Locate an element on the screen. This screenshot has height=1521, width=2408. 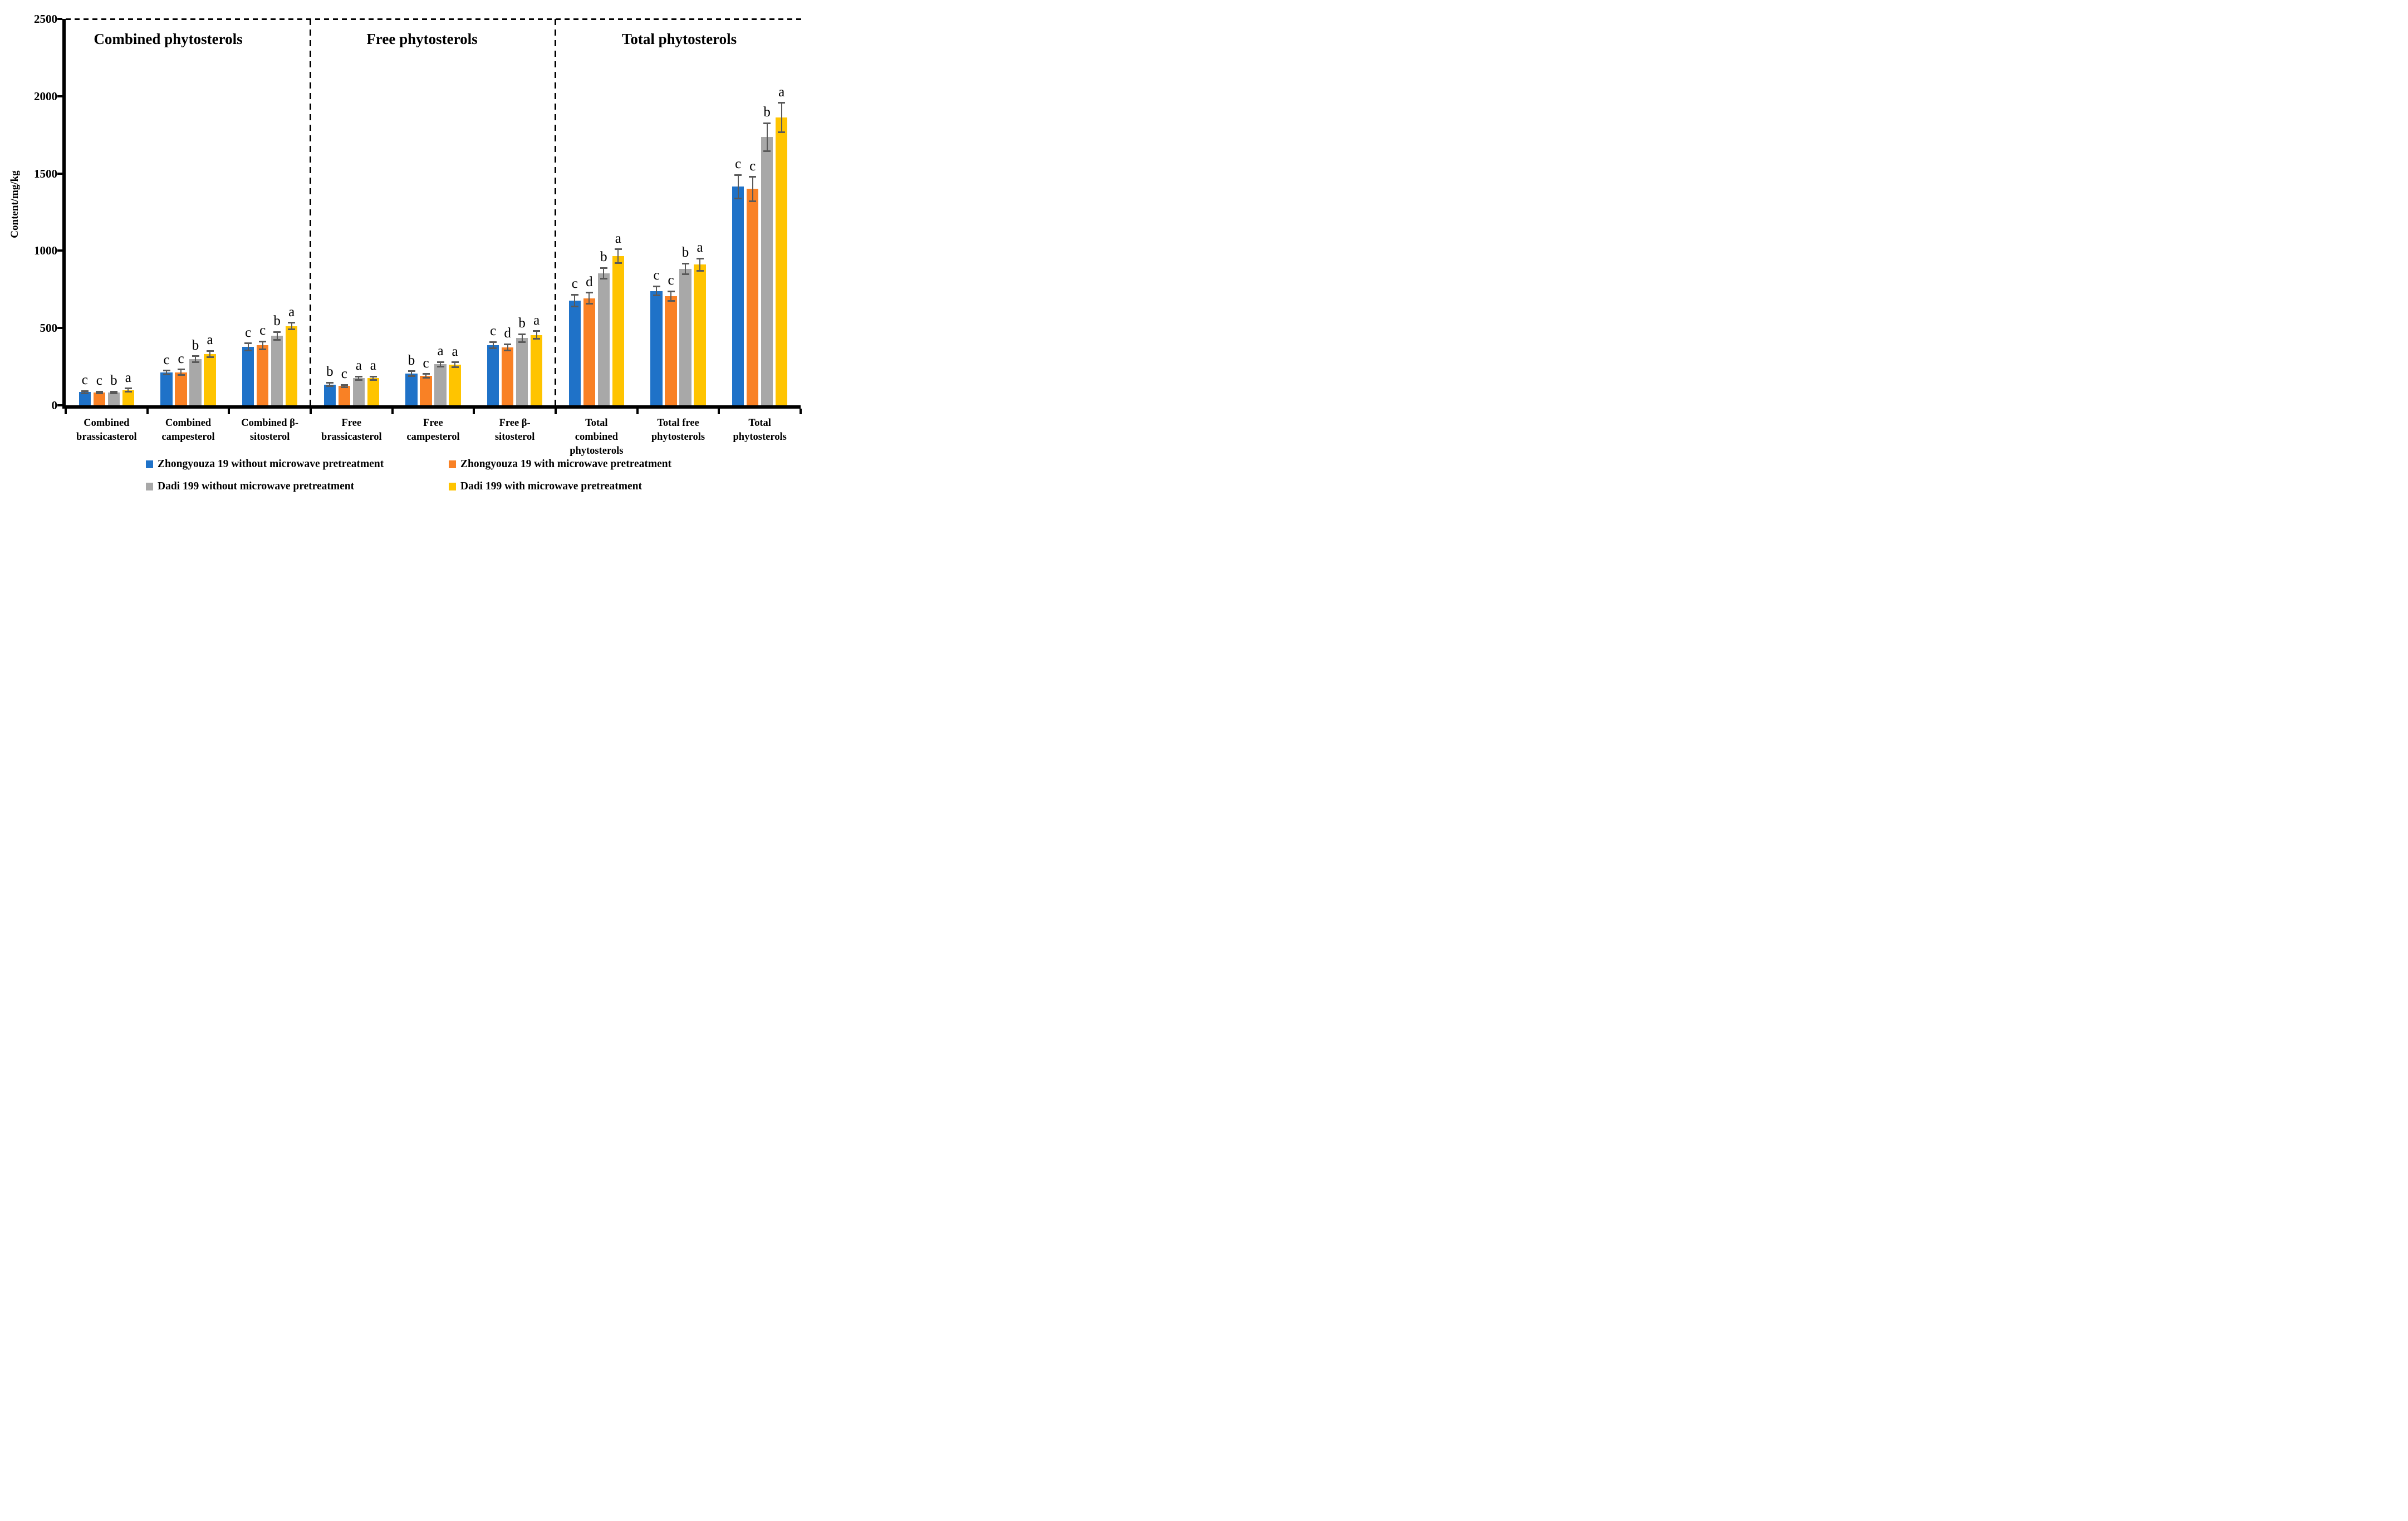
y-tick-label-2500: 2500 is located at coordinates (45, 19).